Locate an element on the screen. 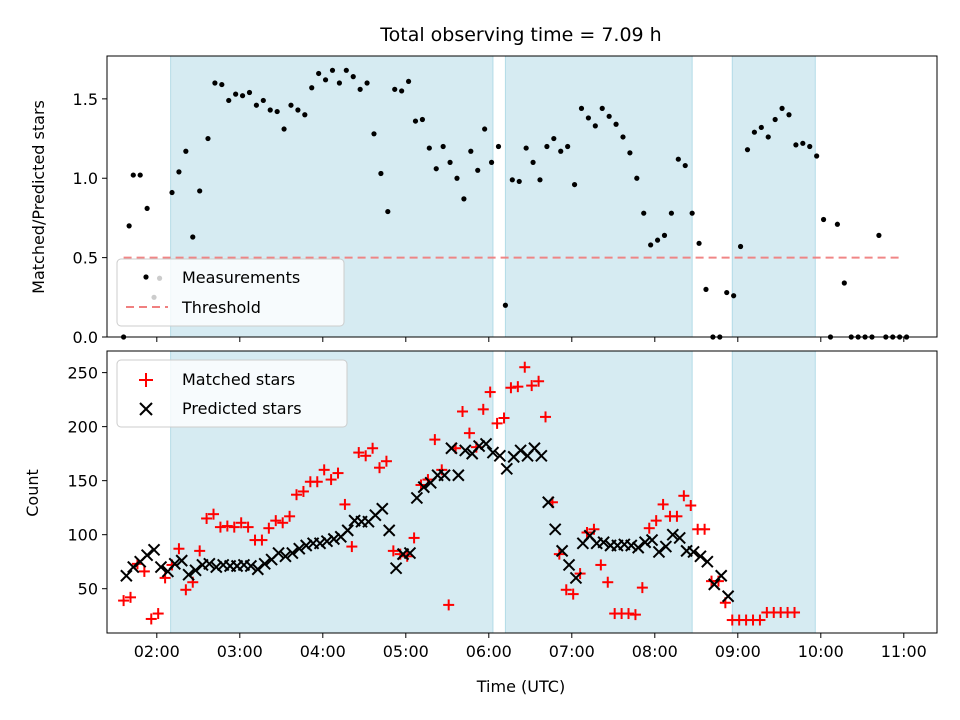 This screenshot has height=720, width=960. y-tick-label: 1.0 is located at coordinates (85, 178).